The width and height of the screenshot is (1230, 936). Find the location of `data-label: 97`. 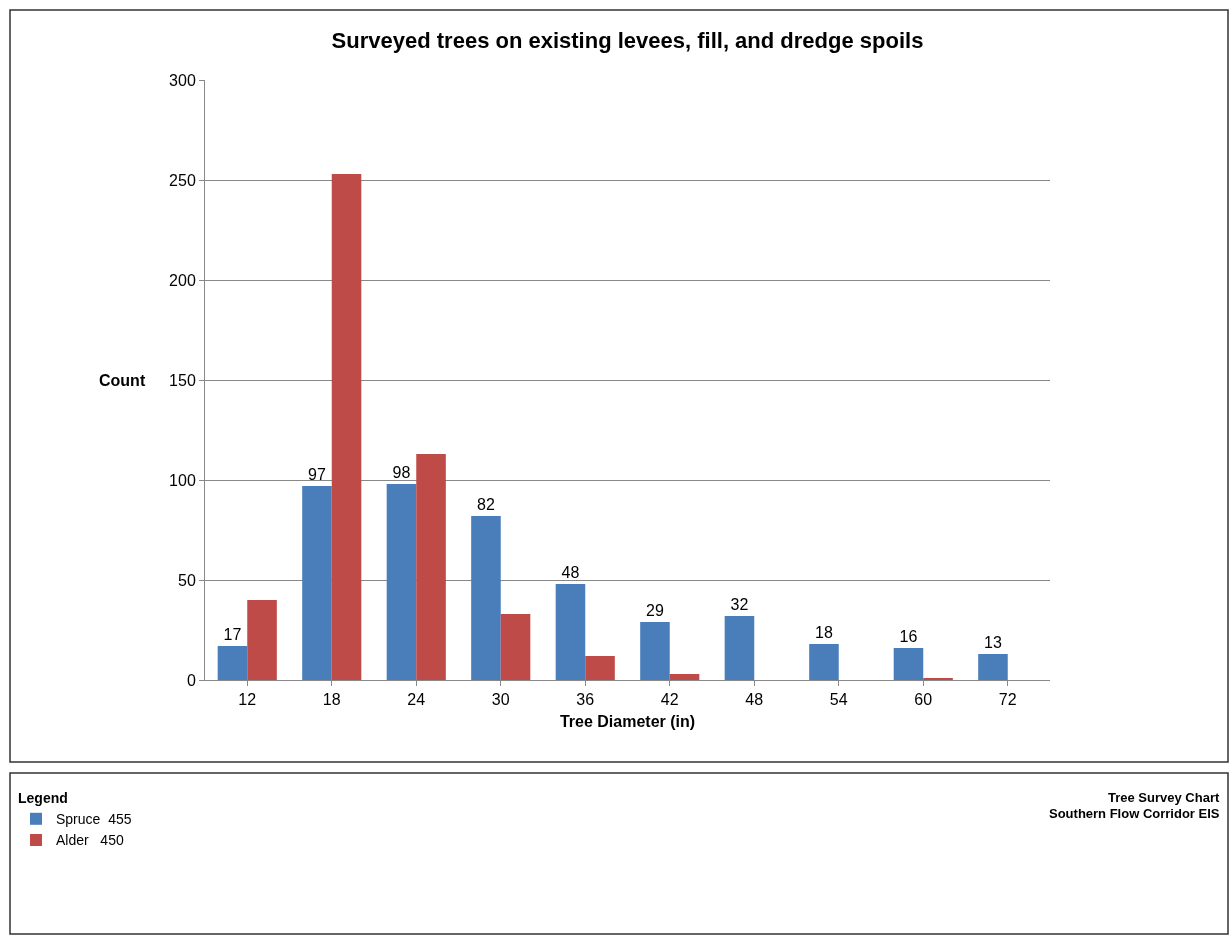

data-label: 97 is located at coordinates (317, 474).